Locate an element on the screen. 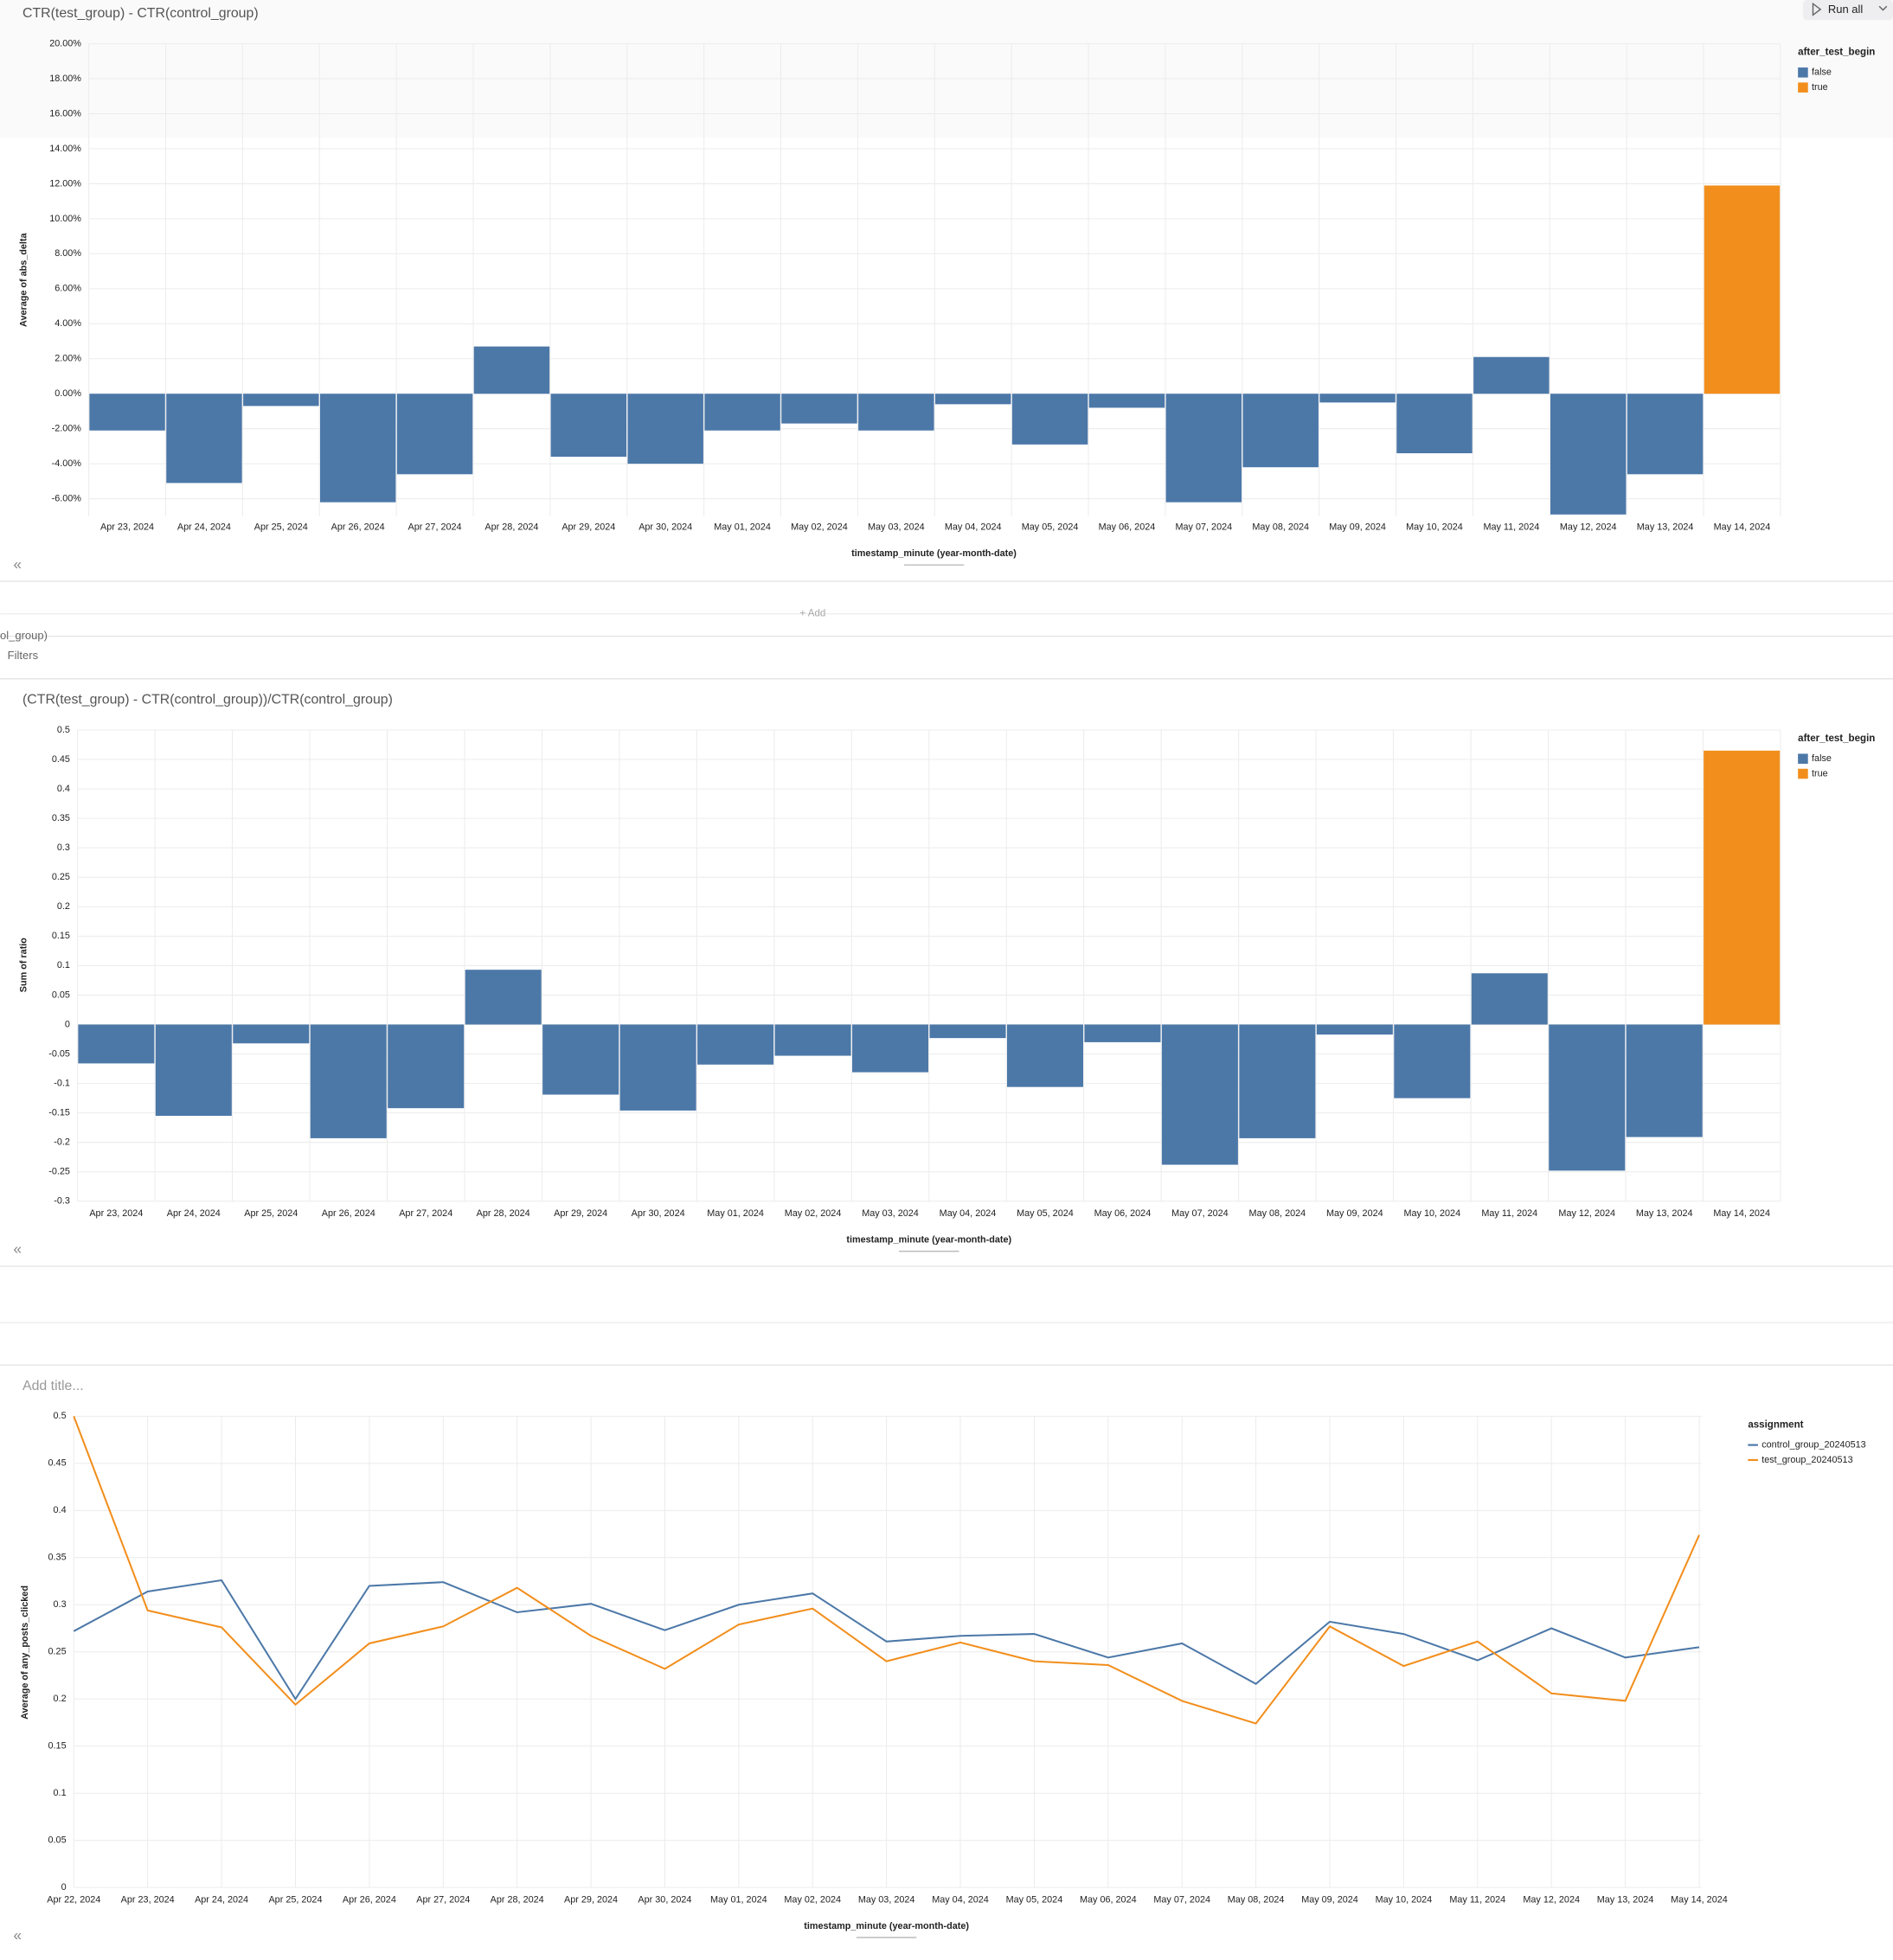 The image size is (1893, 1960). y-axis-title: Average of abs_delta is located at coordinates (24, 279).